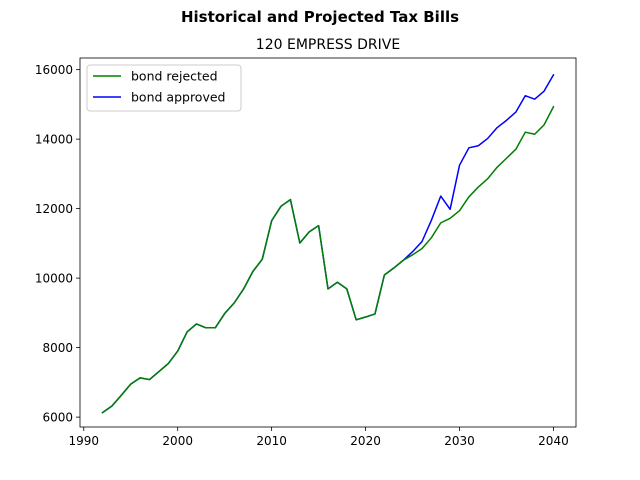  Describe the element at coordinates (459, 441) in the screenshot. I see `x-tick-label: 2030` at that location.